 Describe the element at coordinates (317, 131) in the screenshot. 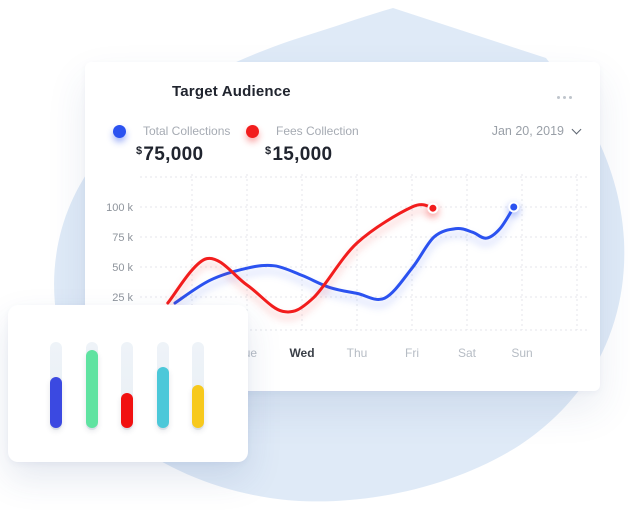

I see `legend-label: Fees Collection` at that location.